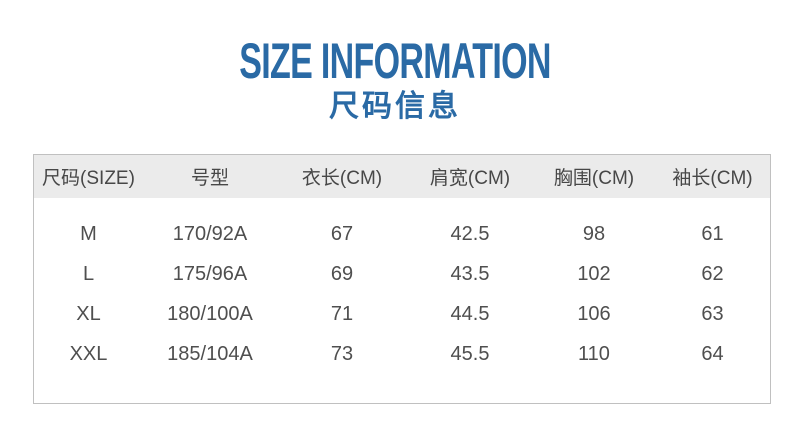 This screenshot has height=433, width=790. Describe the element at coordinates (210, 313) in the screenshot. I see `cell-model: 180/100A` at that location.